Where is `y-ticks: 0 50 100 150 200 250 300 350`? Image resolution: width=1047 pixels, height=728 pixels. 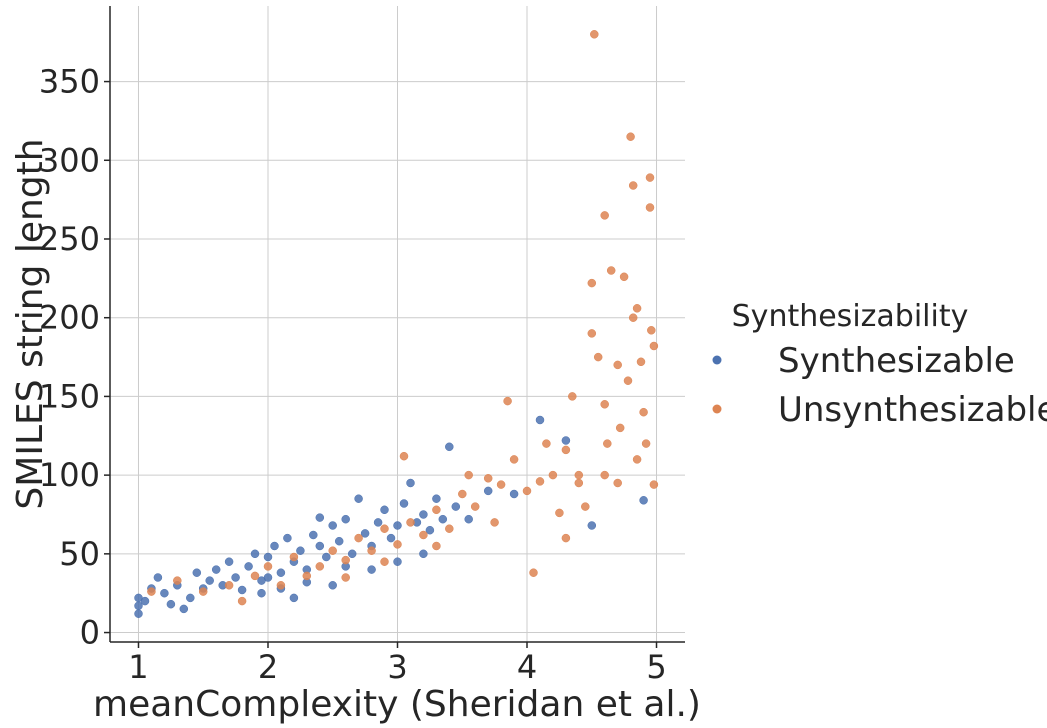 y-ticks: 0 50 100 150 200 250 300 350 is located at coordinates (74, 357).